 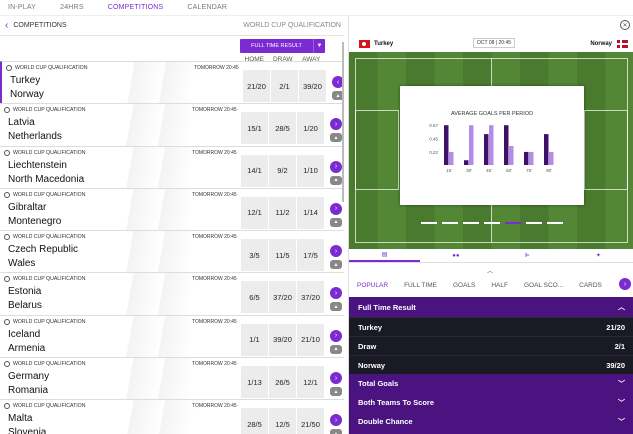 What do you see at coordinates (373, 285) in the screenshot?
I see `market-tab-popular: POPULAR` at bounding box center [373, 285].